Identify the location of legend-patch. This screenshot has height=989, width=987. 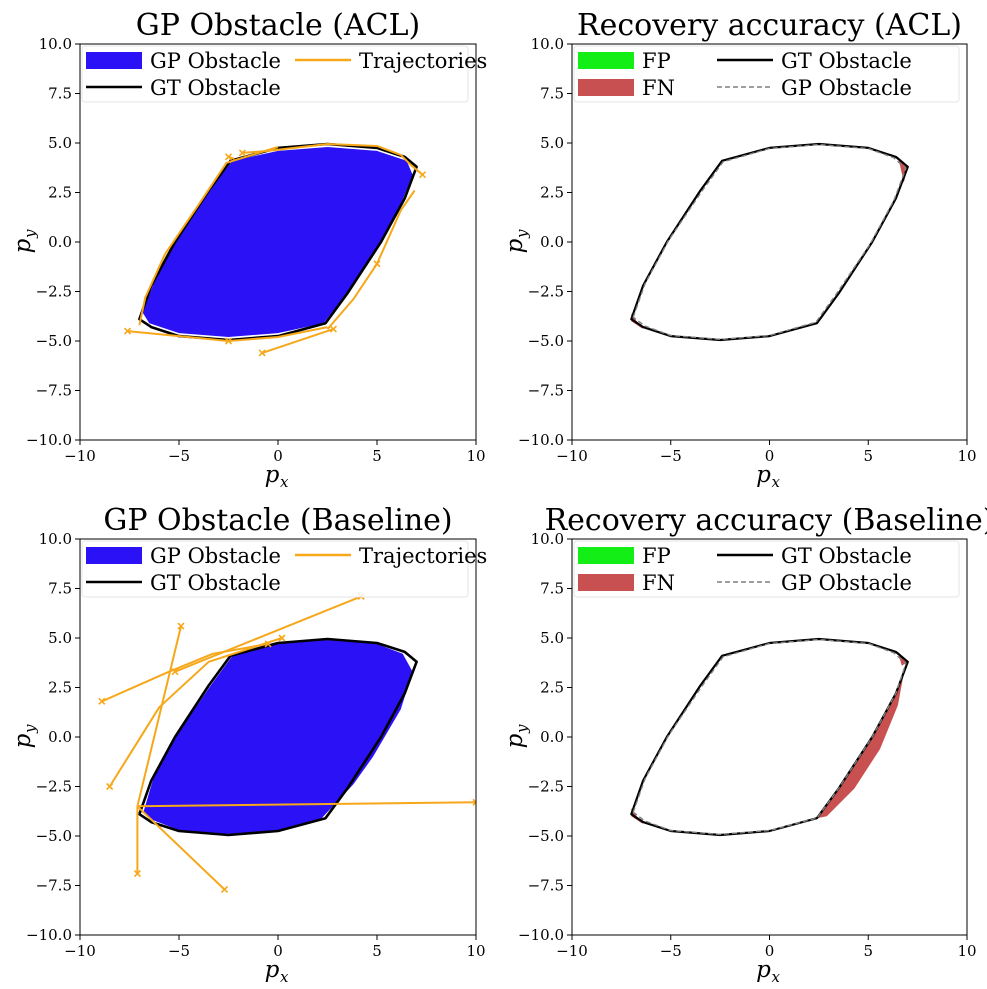
(114, 555).